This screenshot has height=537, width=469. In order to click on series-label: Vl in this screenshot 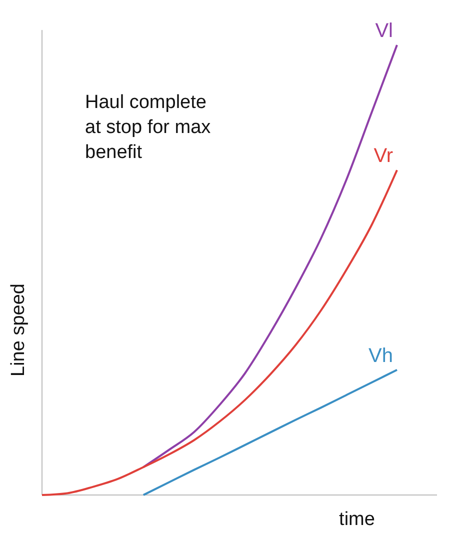, I will do `click(384, 31)`.